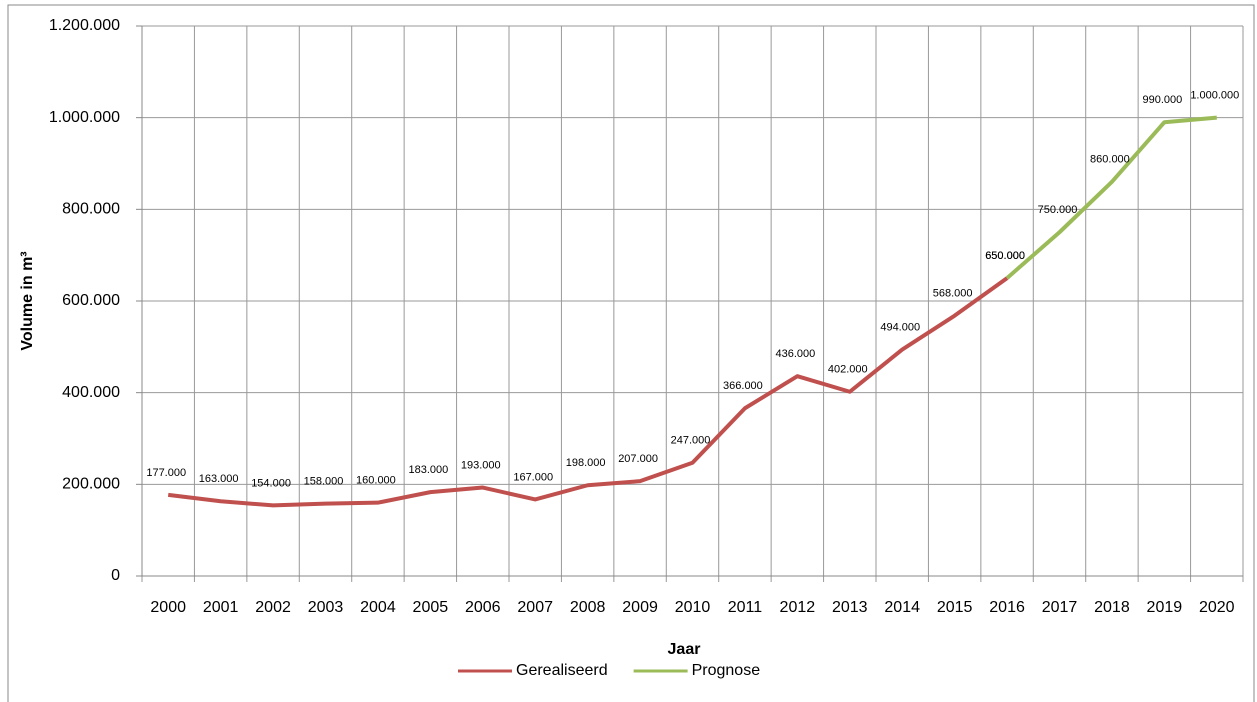  Describe the element at coordinates (273, 607) in the screenshot. I see `x-tick-label: 2002` at that location.